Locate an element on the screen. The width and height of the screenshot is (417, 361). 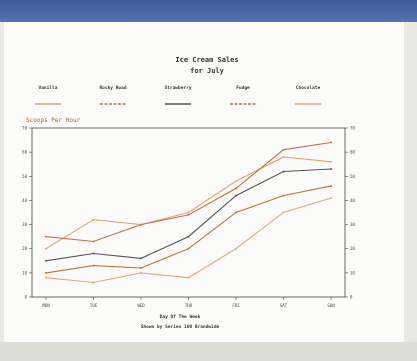
y-axis-label: Scoops Per Hour is located at coordinates (53, 120).